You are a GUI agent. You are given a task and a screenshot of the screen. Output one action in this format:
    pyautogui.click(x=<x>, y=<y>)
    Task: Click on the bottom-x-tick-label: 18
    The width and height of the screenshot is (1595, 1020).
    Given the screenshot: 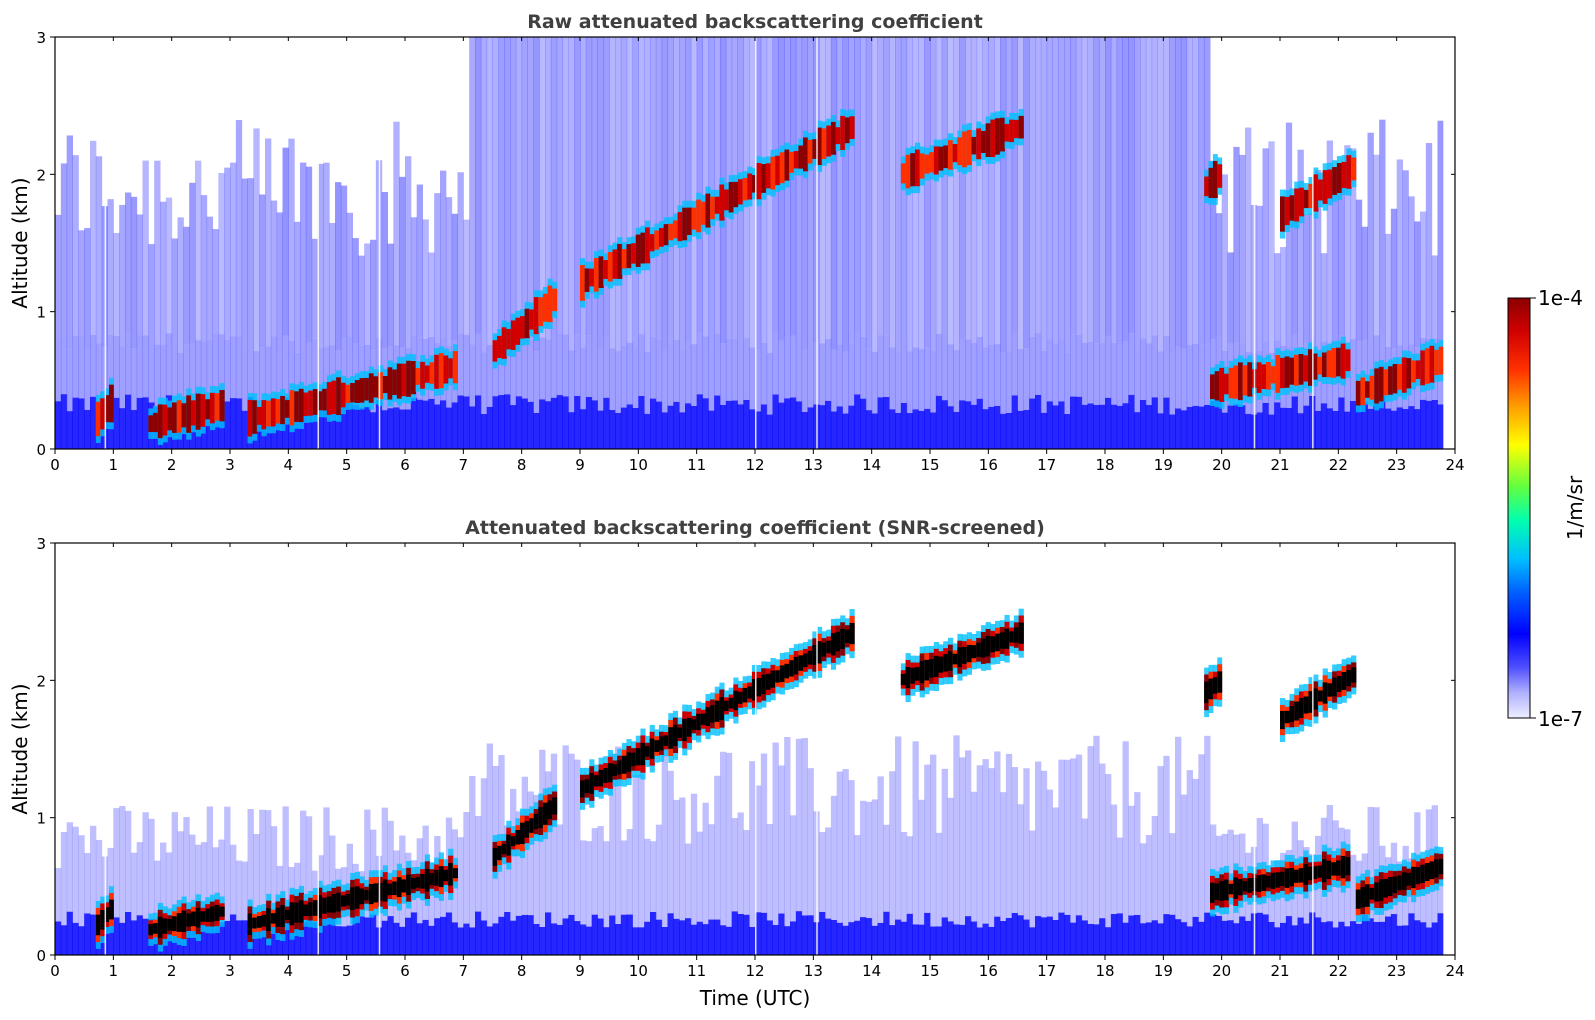 What is the action you would take?
    pyautogui.click(x=1104, y=971)
    